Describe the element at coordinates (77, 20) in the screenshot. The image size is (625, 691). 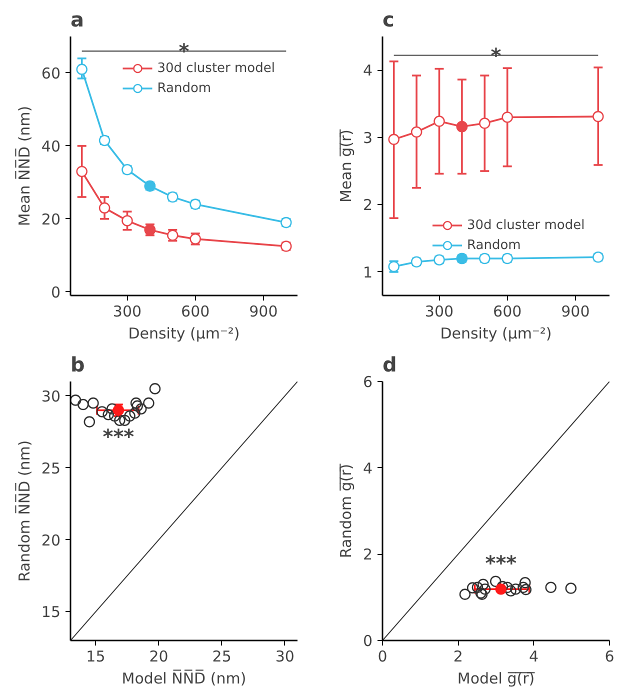
I see `chart-title: a` at that location.